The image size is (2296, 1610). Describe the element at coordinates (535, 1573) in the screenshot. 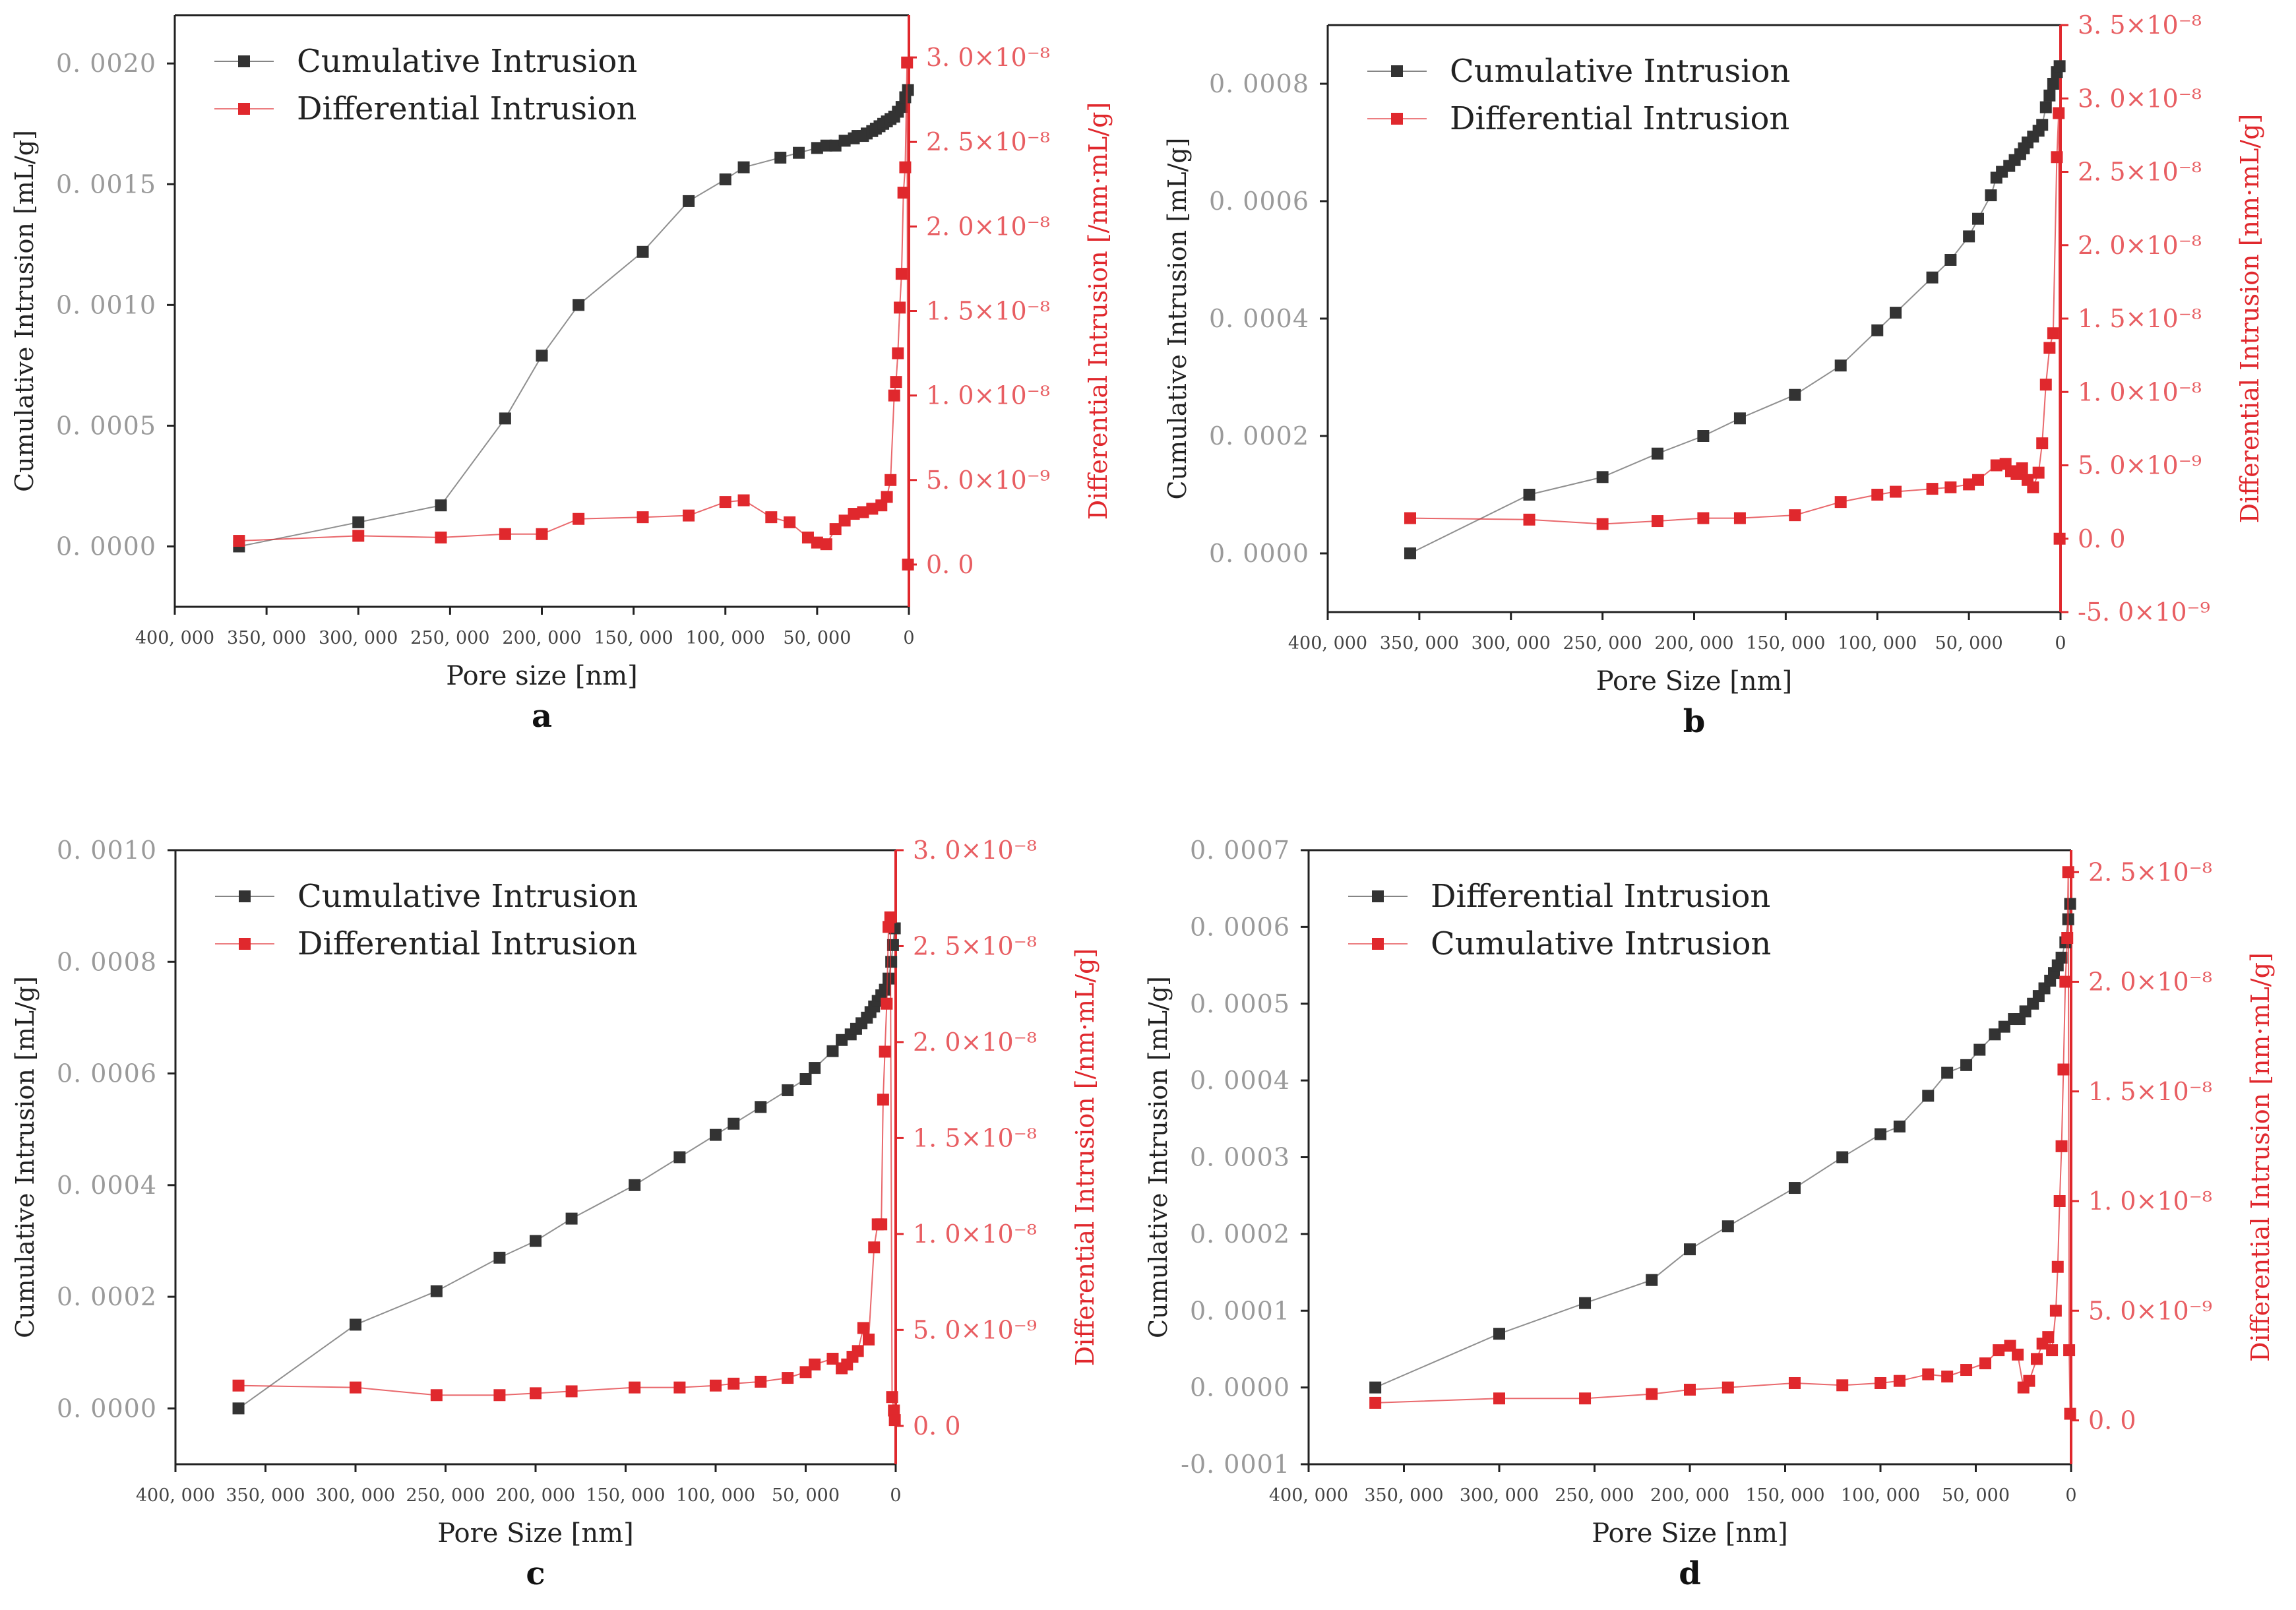

I see `panel-label: c` at that location.